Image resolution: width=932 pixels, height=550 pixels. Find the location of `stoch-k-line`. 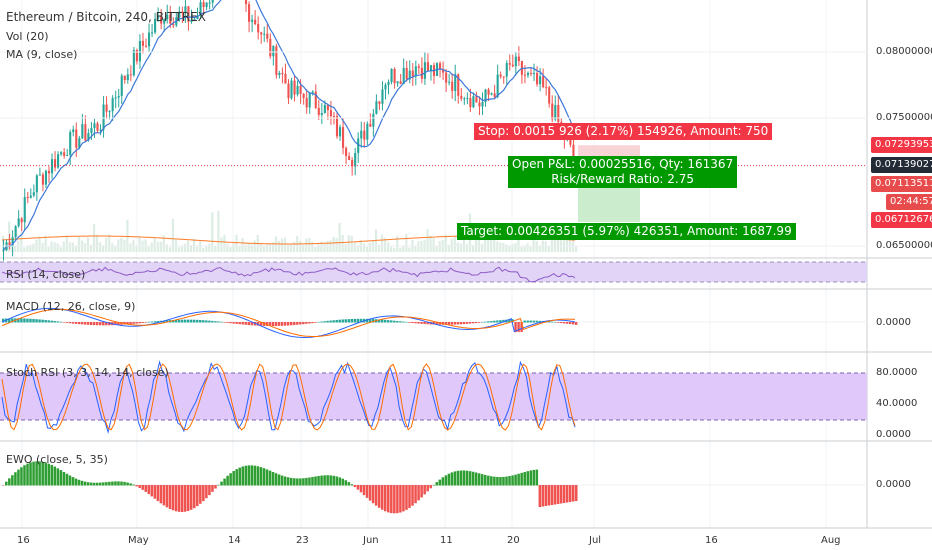

stoch-k-line is located at coordinates (288, 397).